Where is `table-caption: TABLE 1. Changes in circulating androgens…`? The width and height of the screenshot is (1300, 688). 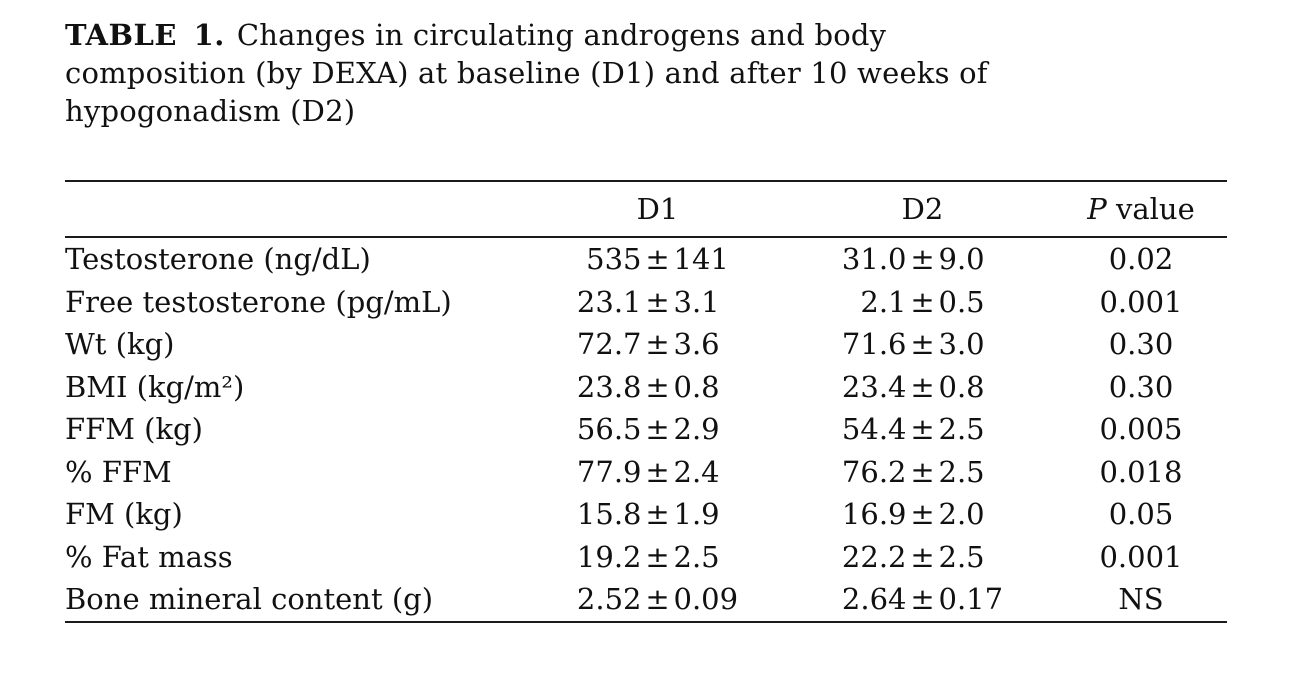 table-caption: TABLE 1. Changes in circulating androgens… is located at coordinates (650, 73).